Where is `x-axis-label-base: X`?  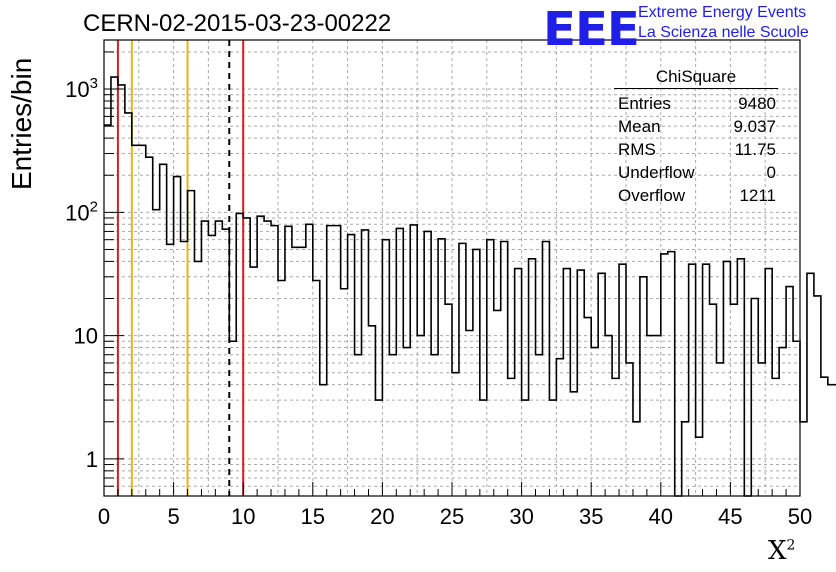
x-axis-label-base: X is located at coordinates (777, 551).